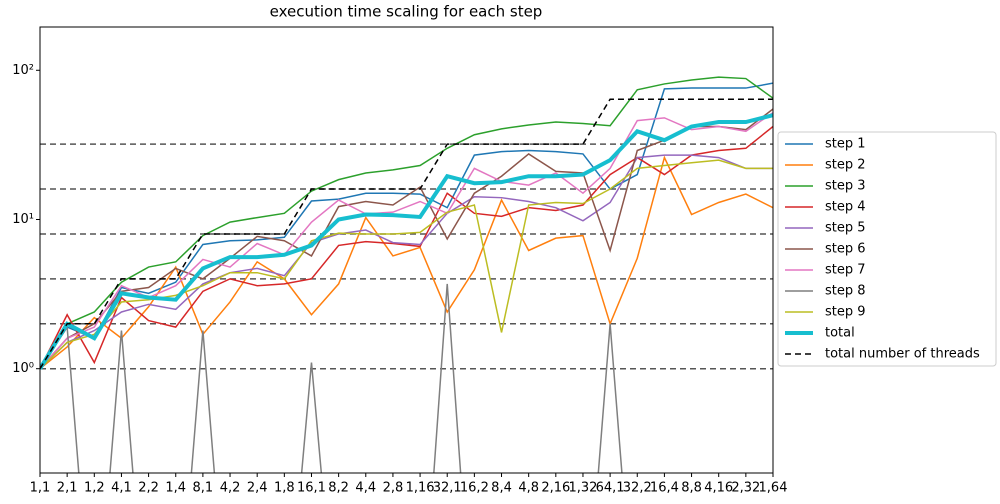 The height and width of the screenshot is (504, 1000). Describe the element at coordinates (148, 488) in the screenshot. I see `x-tick-label: 2,2` at that location.